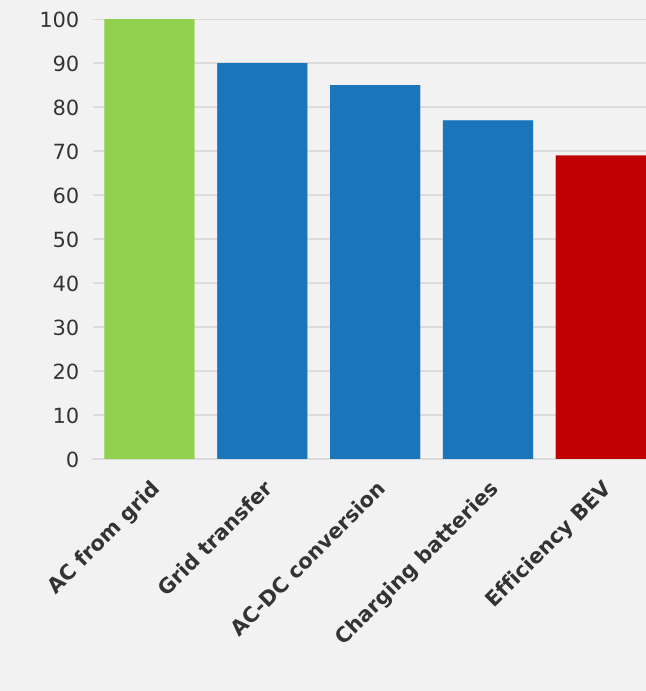 This screenshot has height=691, width=646. What do you see at coordinates (72, 459) in the screenshot?
I see `y-tick-label: 0` at bounding box center [72, 459].